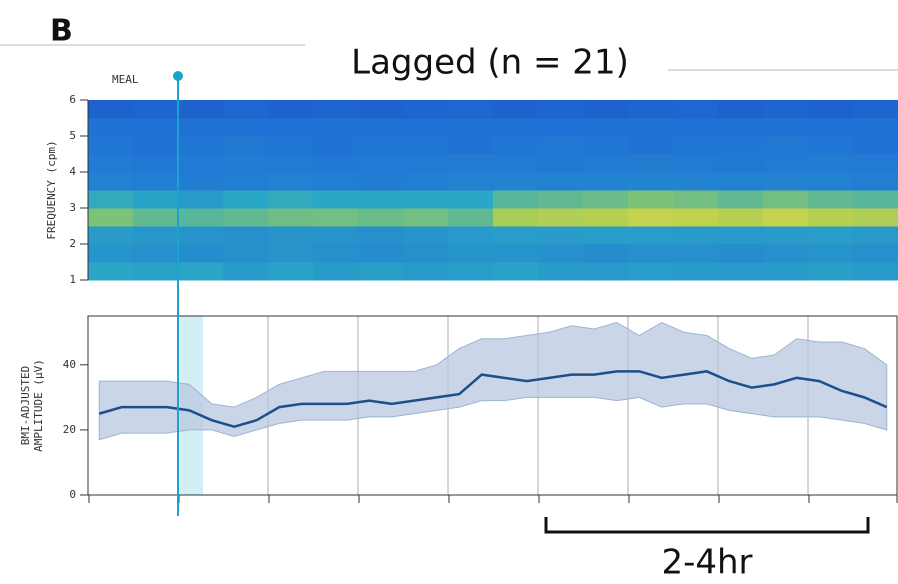 Image resolution: width=898 pixels, height=584 pixels. I want to click on y-tick-label: 0, so click(72, 494).